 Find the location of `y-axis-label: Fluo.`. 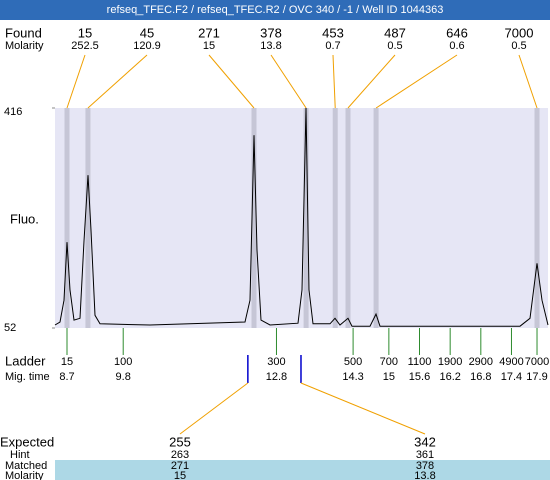

y-axis-label: Fluo. is located at coordinates (24, 218).